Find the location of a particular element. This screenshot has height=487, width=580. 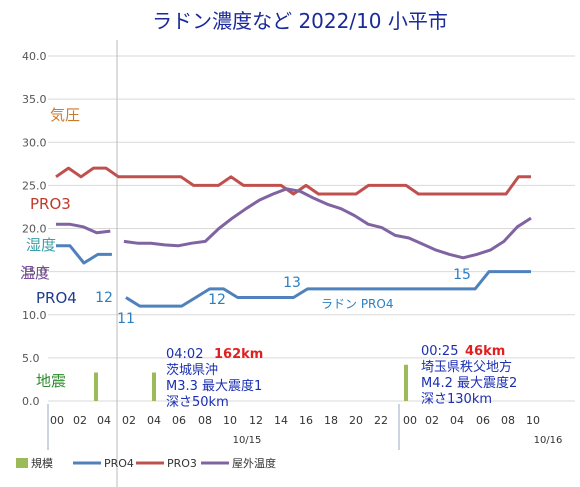

left-label: PRO4 is located at coordinates (56, 298).